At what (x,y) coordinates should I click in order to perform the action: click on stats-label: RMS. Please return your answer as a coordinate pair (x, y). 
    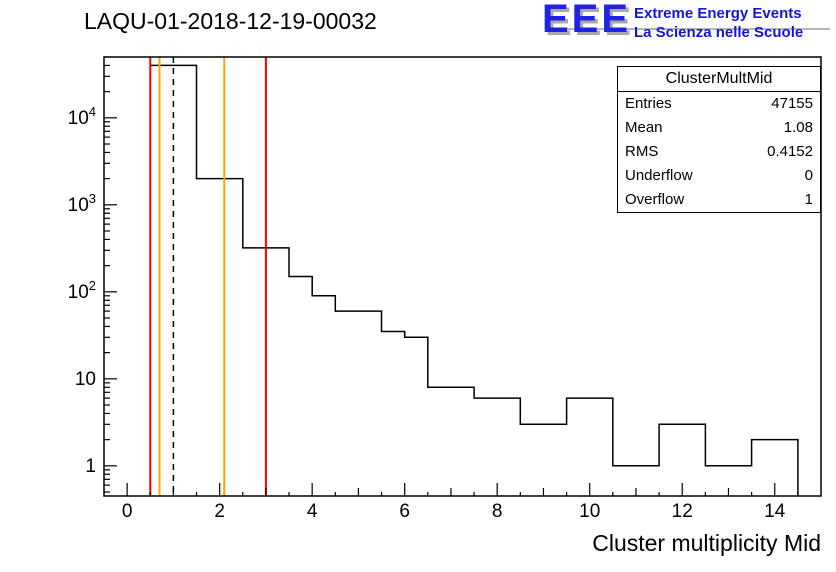
    Looking at the image, I should click on (642, 151).